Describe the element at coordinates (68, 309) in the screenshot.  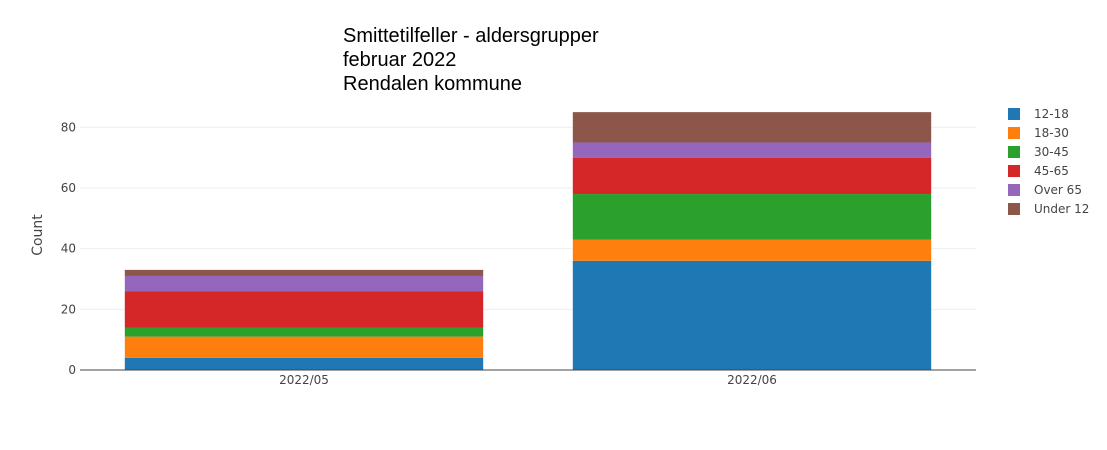
I see `y-tick-label-20: 20` at that location.